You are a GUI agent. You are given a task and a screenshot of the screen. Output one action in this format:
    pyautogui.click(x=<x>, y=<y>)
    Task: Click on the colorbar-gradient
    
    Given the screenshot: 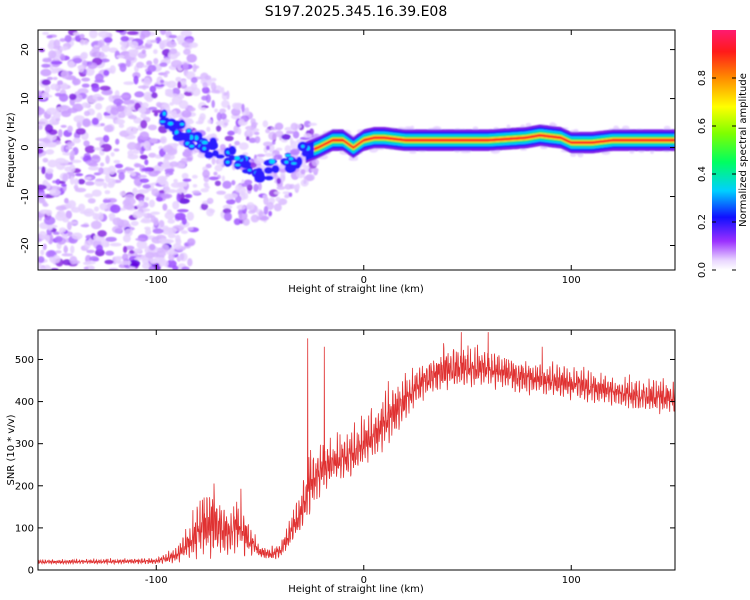 What is the action you would take?
    pyautogui.click(x=724, y=150)
    